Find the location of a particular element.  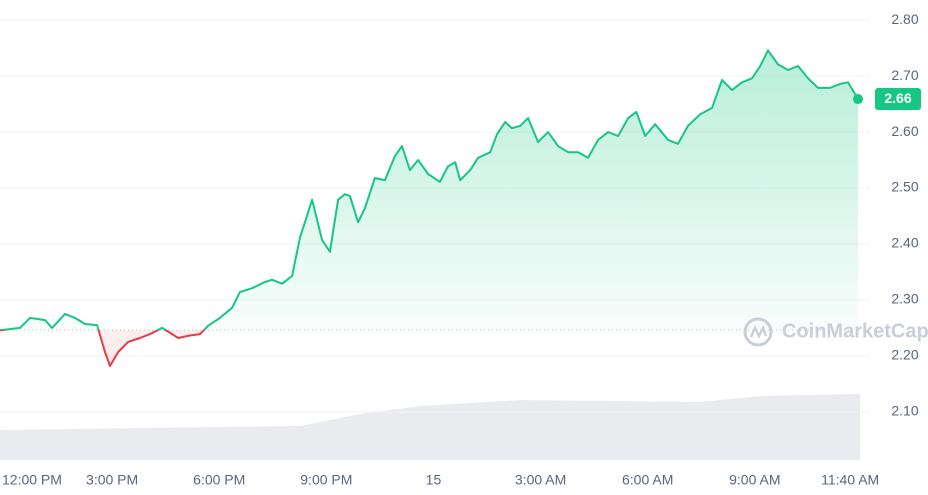

watermark: CoinMarketCap is located at coordinates (855, 331).